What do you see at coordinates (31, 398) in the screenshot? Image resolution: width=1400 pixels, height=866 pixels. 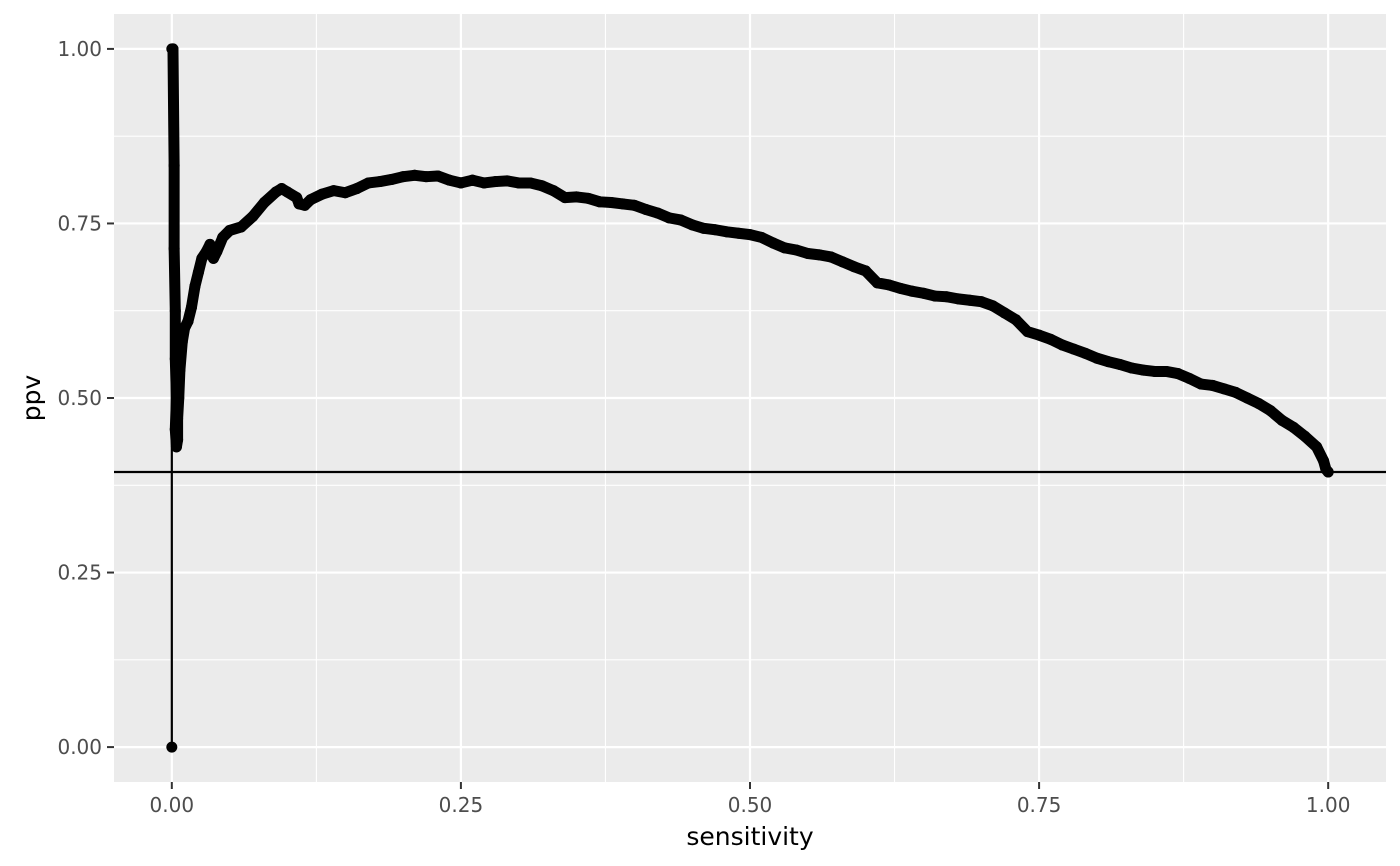 I see `y-axis-title: ppv` at bounding box center [31, 398].